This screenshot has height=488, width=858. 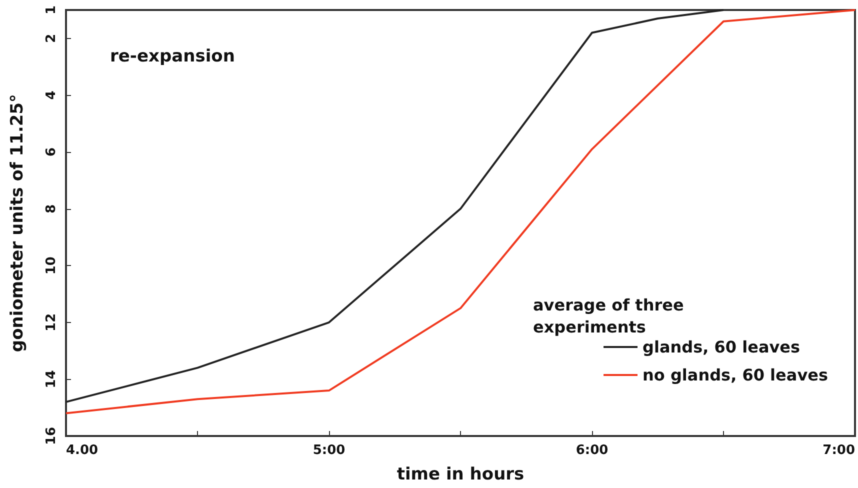 What do you see at coordinates (51, 95) in the screenshot?
I see `y-tick-label: 4` at bounding box center [51, 95].